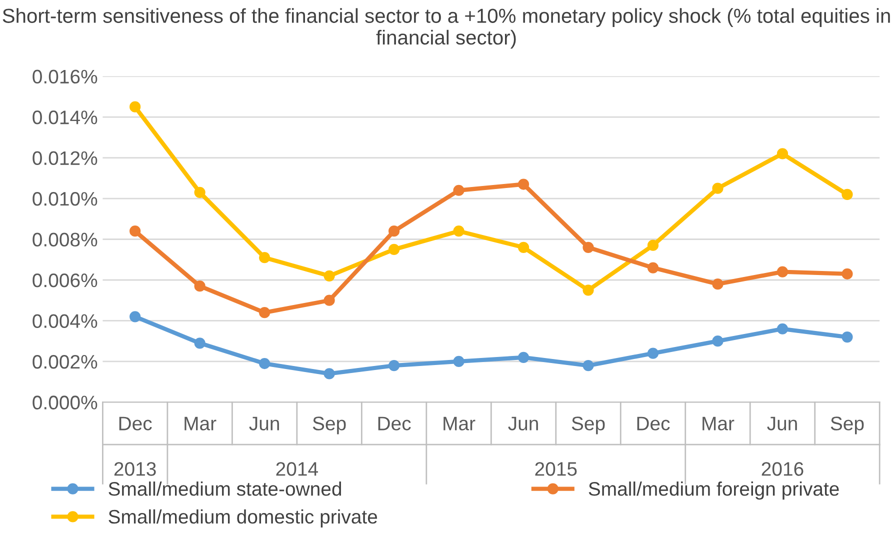 The height and width of the screenshot is (545, 893). Describe the element at coordinates (65, 321) in the screenshot. I see `y-tick-label: 0.004%` at that location.